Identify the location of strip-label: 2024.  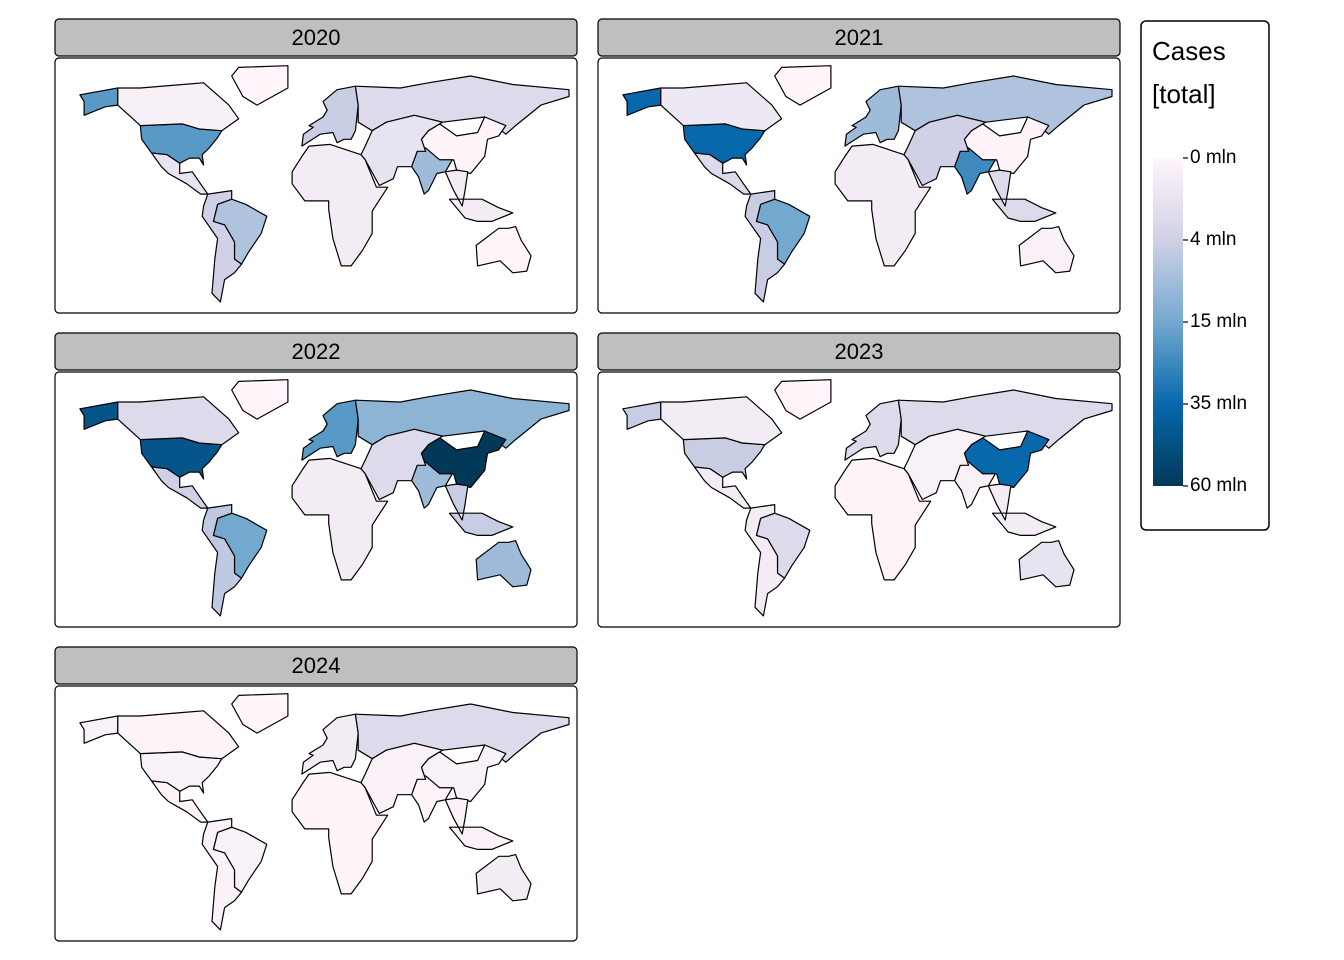
(316, 665).